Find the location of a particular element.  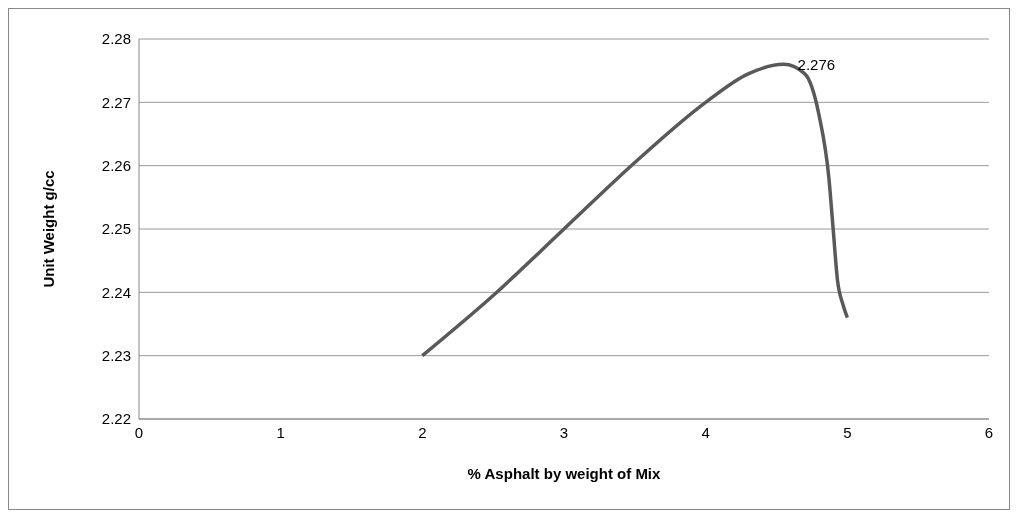

x-tick-label: 3 is located at coordinates (564, 432).